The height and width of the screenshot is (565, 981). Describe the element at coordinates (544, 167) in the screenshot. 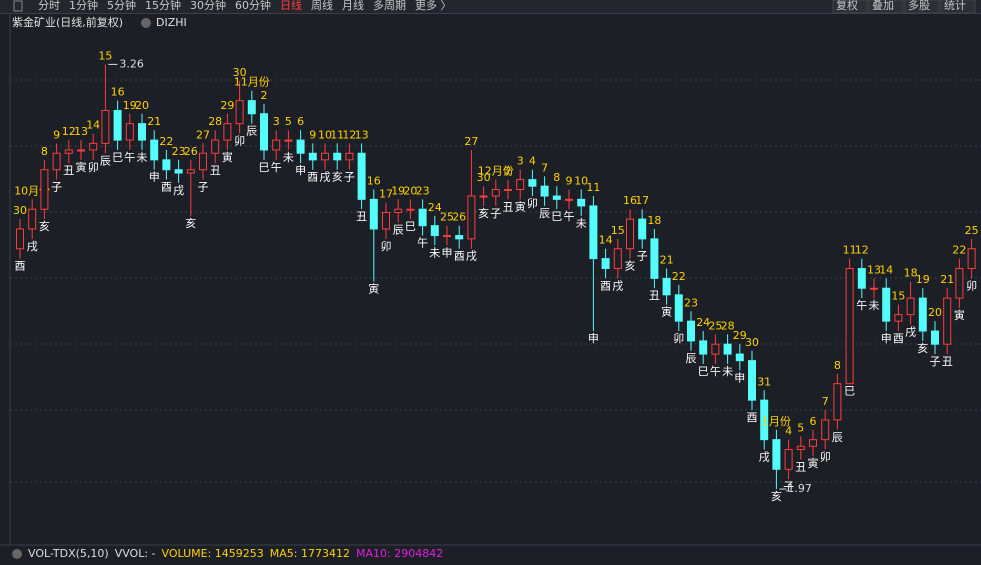

I see `day-label: 7` at that location.